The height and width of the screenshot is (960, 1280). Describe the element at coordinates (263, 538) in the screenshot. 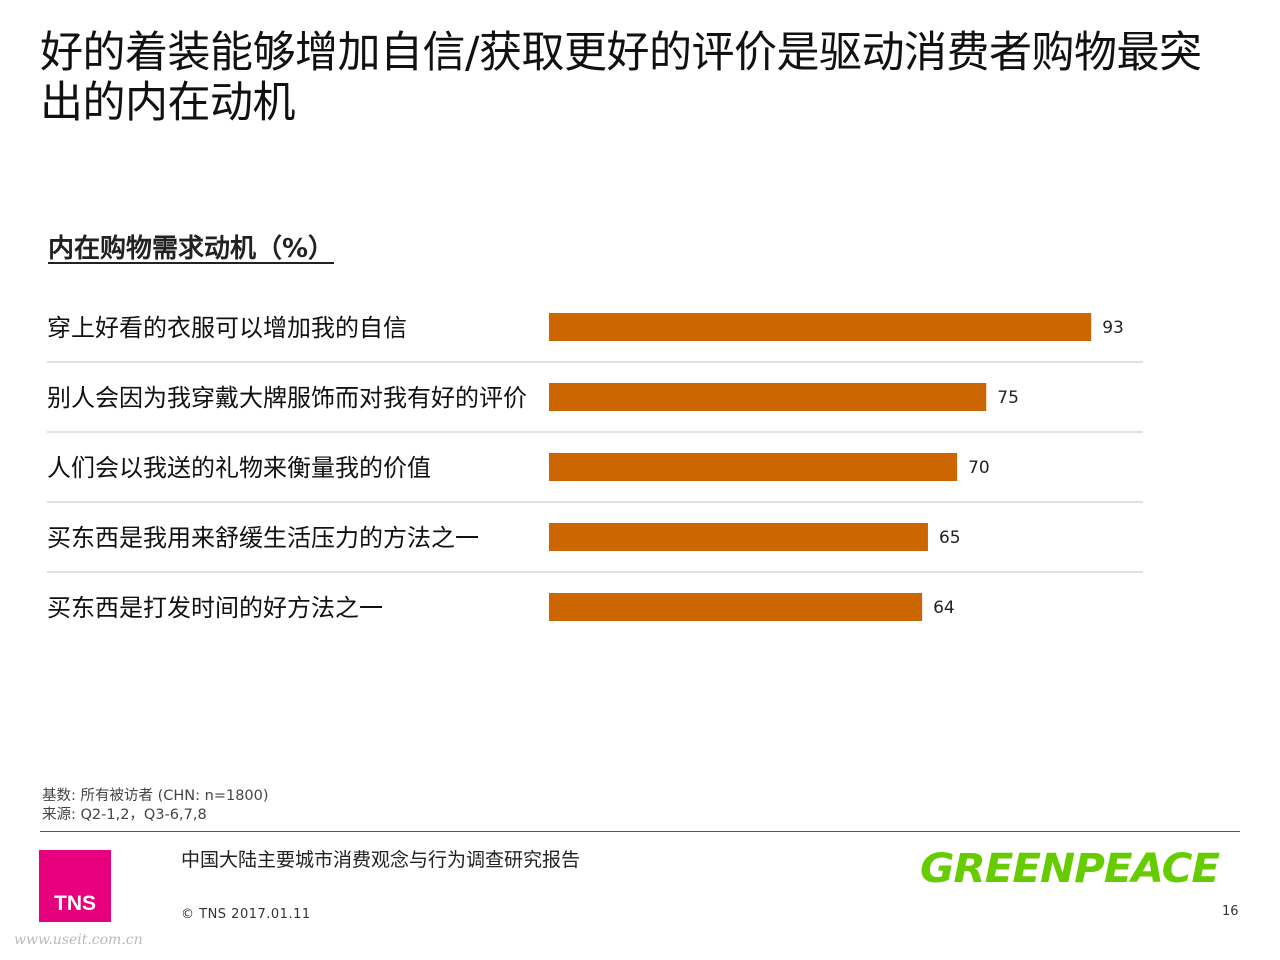

I see `category-label: 买东西是我用来舒缓生活压力的方法之一` at that location.